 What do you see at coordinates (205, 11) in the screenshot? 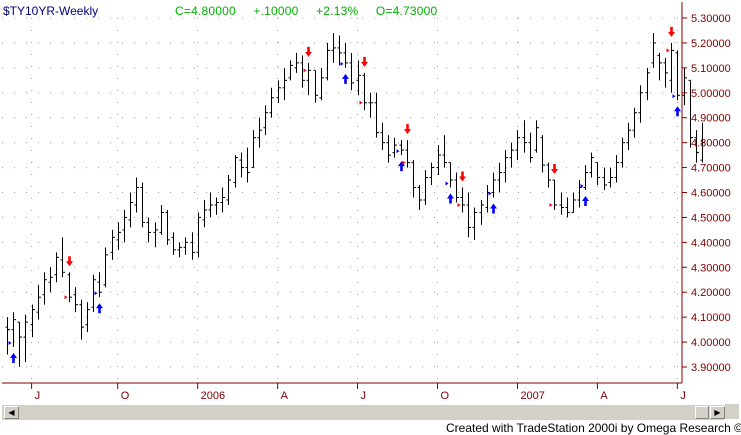
I see `close-value: C=4.80000` at bounding box center [205, 11].